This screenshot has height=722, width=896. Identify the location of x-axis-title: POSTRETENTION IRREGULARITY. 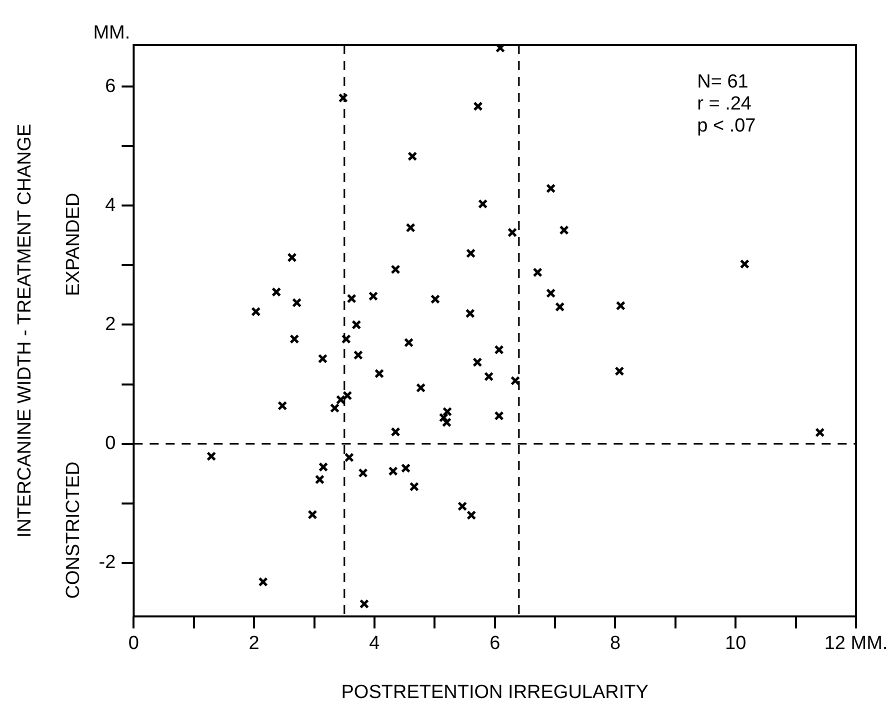
(495, 692).